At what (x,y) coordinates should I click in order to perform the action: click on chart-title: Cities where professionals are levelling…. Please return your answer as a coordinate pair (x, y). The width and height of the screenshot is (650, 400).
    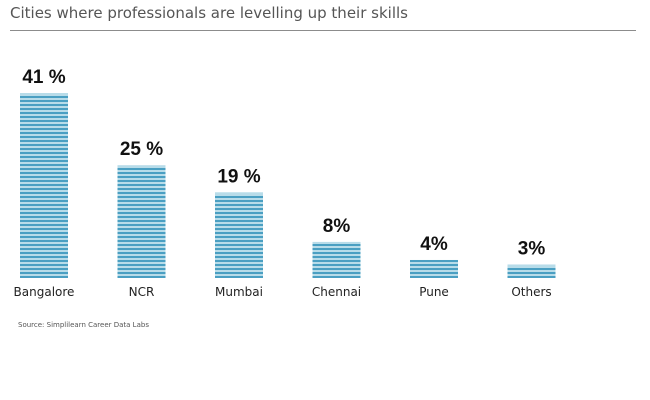
    Looking at the image, I should click on (209, 13).